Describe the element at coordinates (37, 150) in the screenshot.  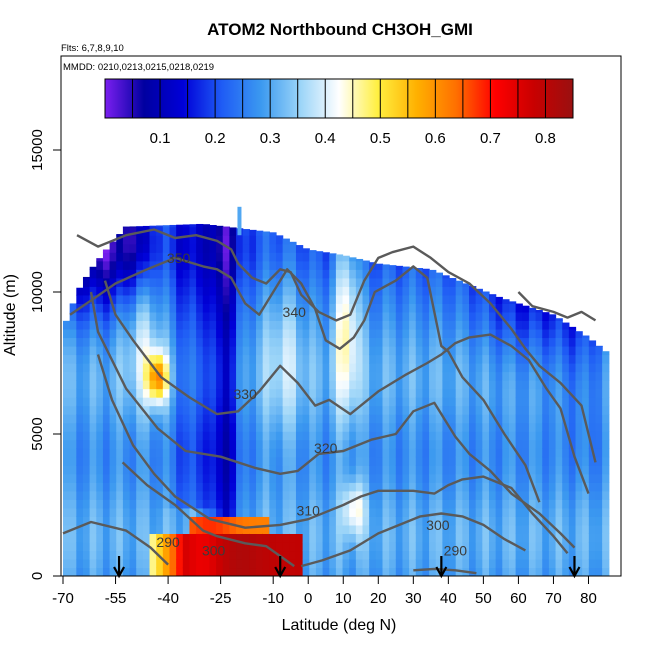
I see `y-tick-label: 15000` at that location.